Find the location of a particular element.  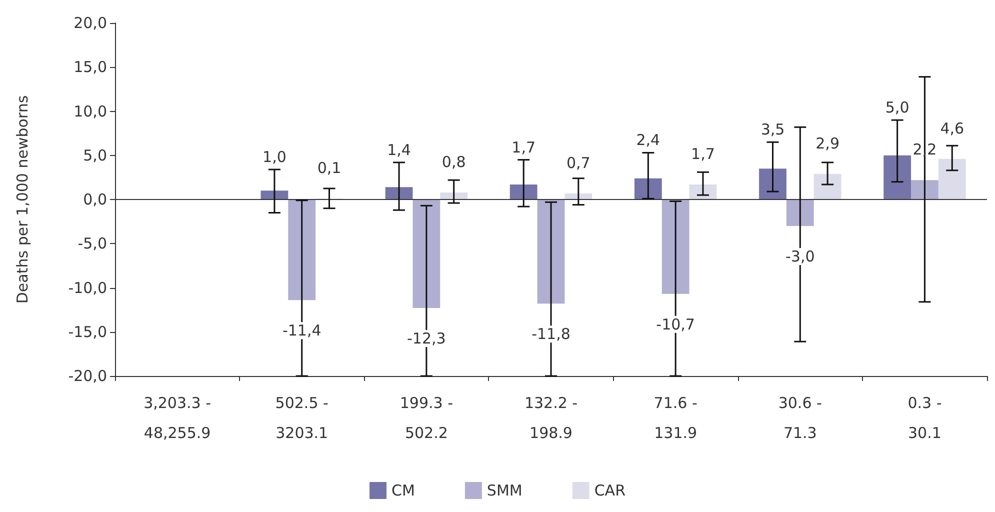

data-label: 2,9 is located at coordinates (828, 143).